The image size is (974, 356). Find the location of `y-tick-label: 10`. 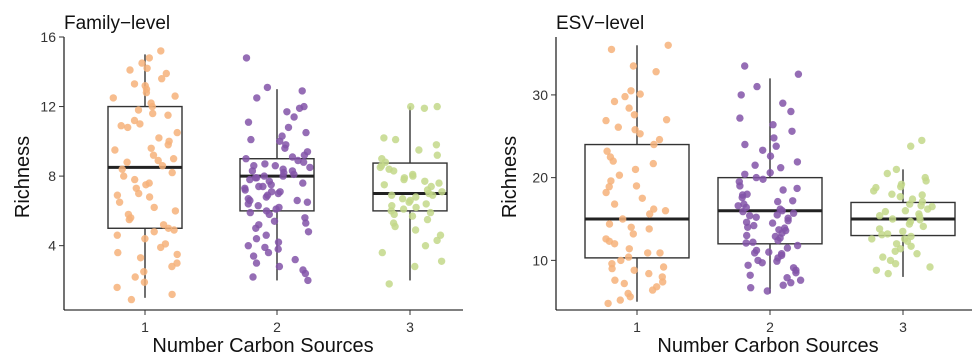

y-tick-label: 10 is located at coordinates (540, 260).